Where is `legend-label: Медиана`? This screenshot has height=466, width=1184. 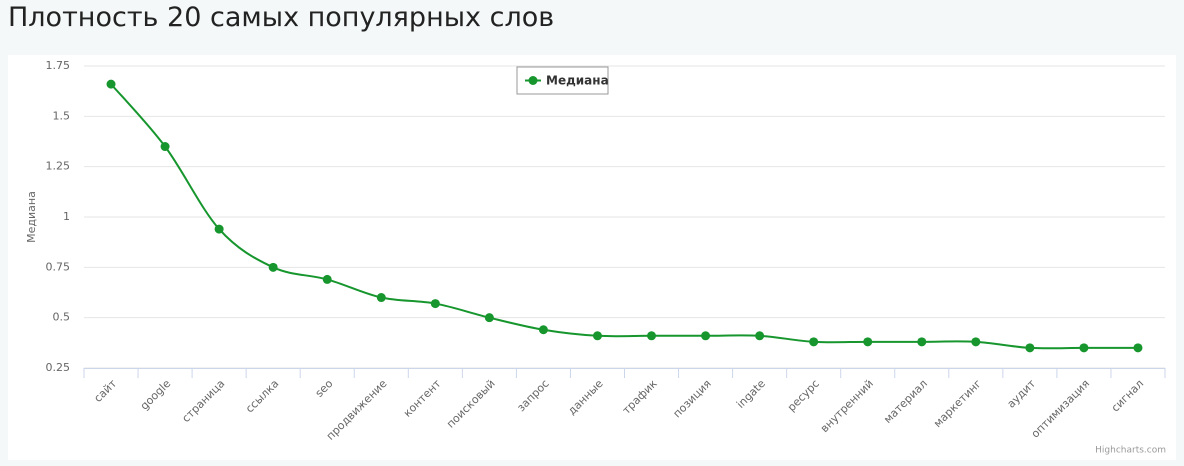 legend-label: Медиана is located at coordinates (577, 81).